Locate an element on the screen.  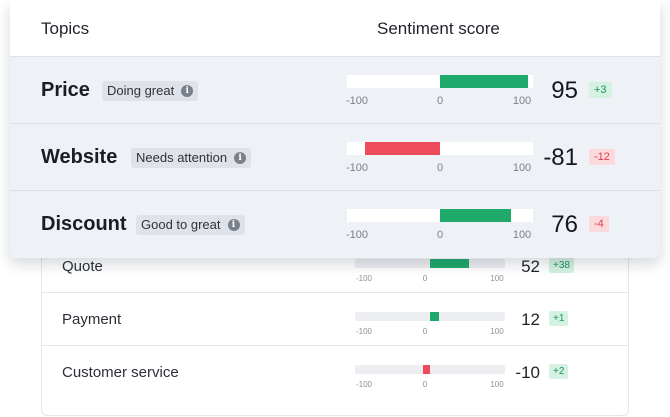
status-badge-label: Good to great is located at coordinates (181, 224).